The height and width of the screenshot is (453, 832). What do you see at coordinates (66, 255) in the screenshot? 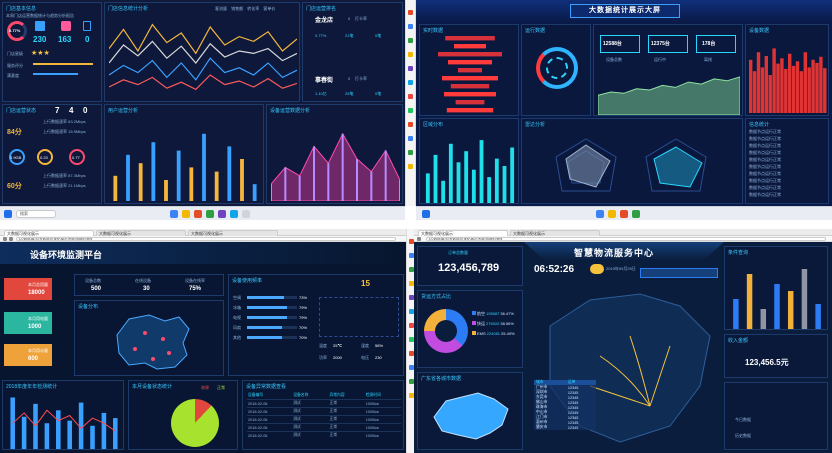
I see `page-title: 设备环境监测平台` at bounding box center [66, 255].